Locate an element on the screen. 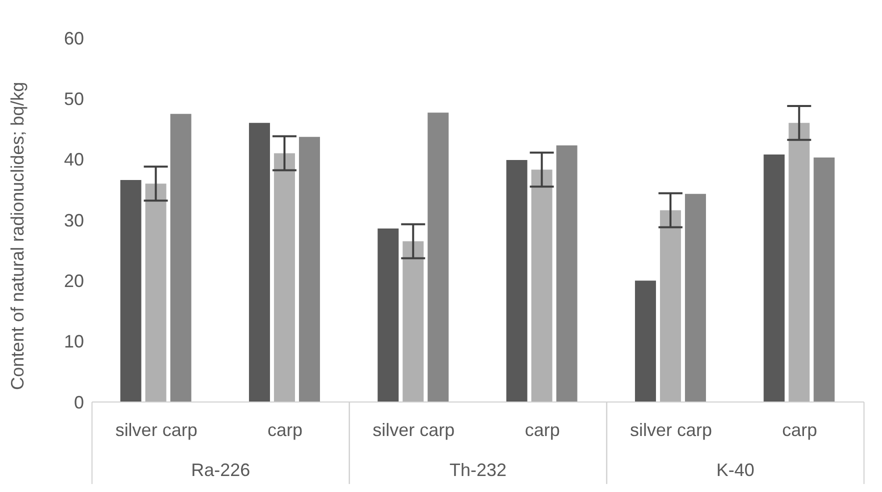 This screenshot has height=492, width=882. text: Th-232 is located at coordinates (478, 470).